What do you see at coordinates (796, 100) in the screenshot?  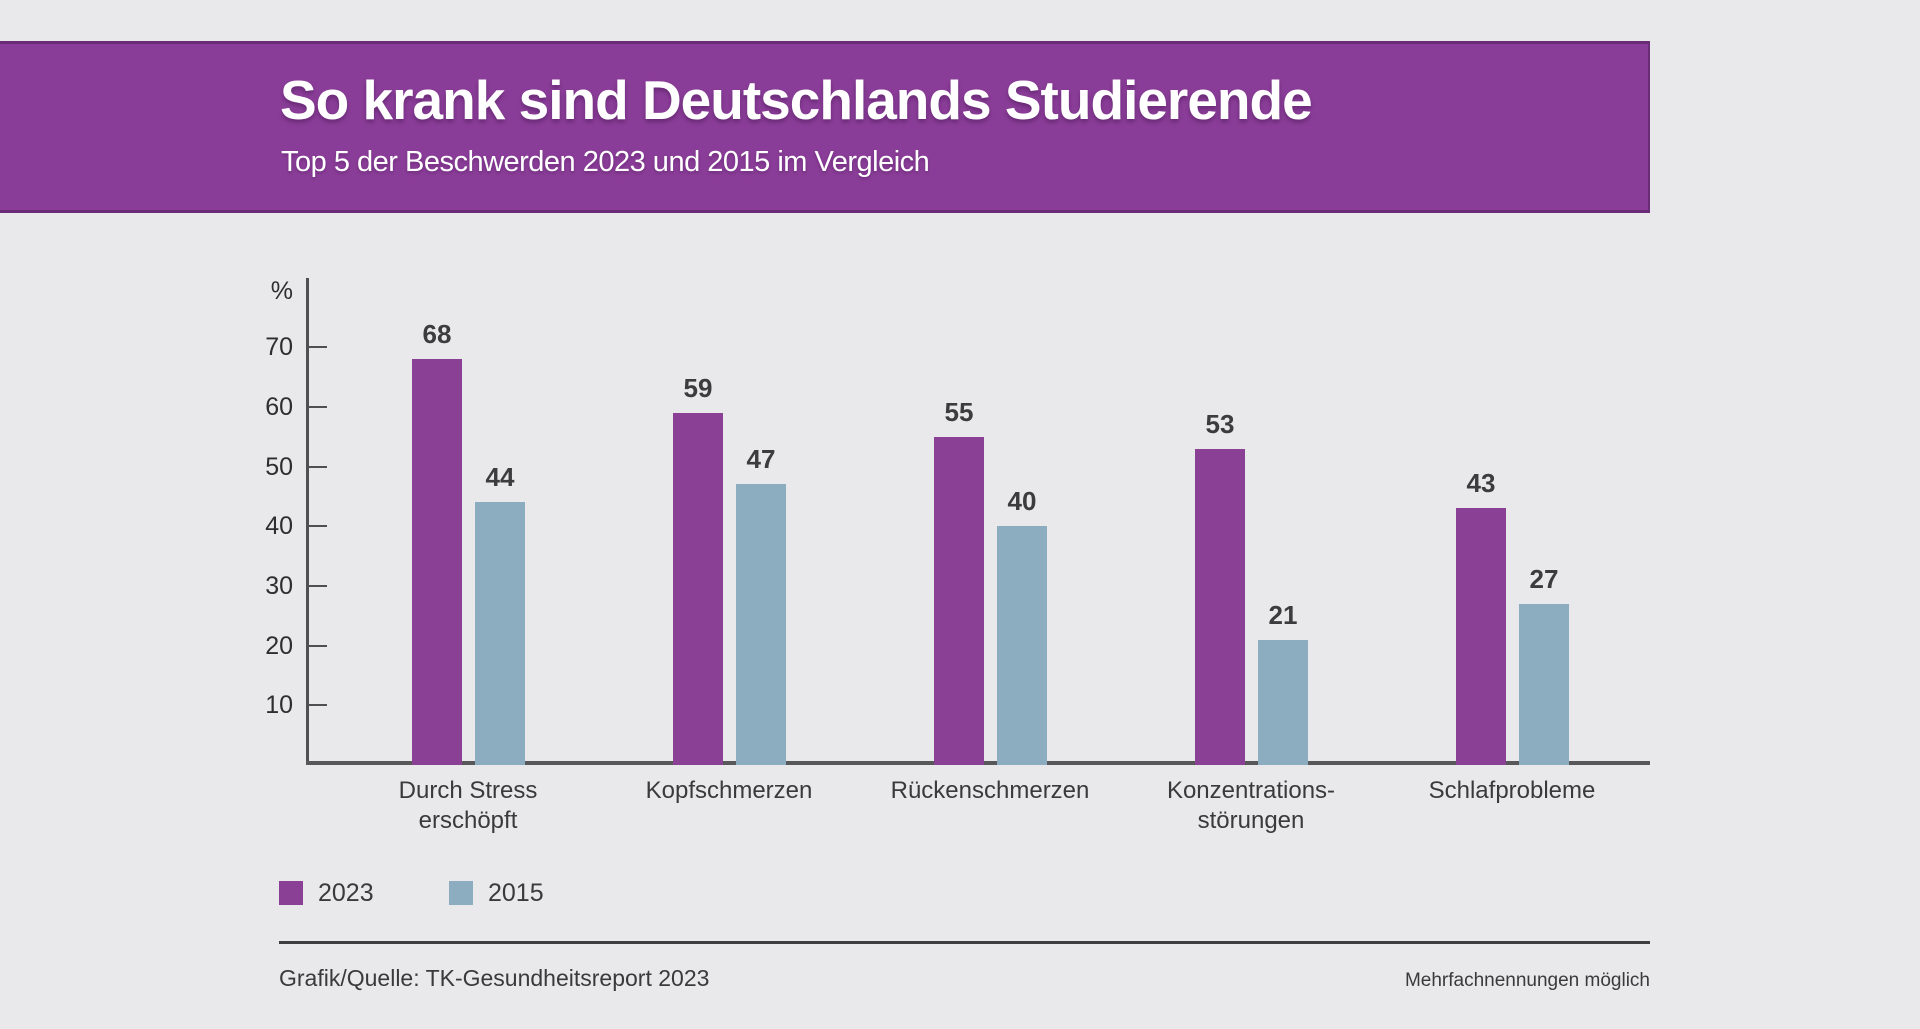 I see `page-title: So krank sind Deutschlands Studierende` at bounding box center [796, 100].